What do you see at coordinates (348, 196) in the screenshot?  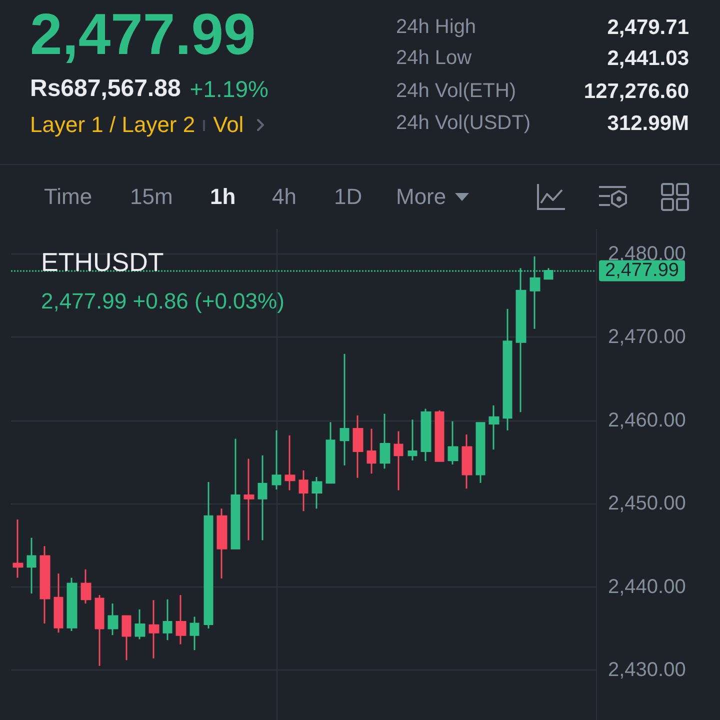 I see `text: 1D` at bounding box center [348, 196].